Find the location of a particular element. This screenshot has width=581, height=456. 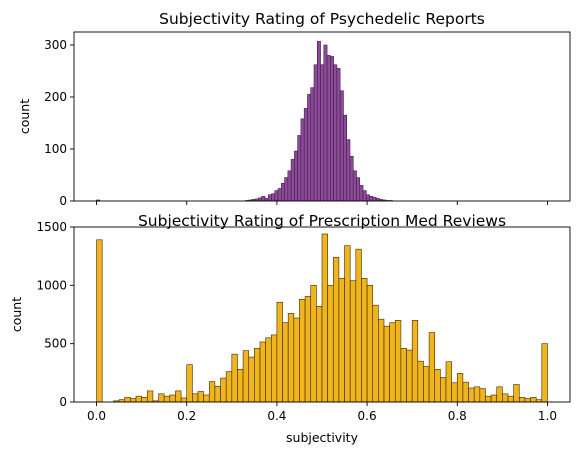

x-tick-label: 0.6 is located at coordinates (367, 416).